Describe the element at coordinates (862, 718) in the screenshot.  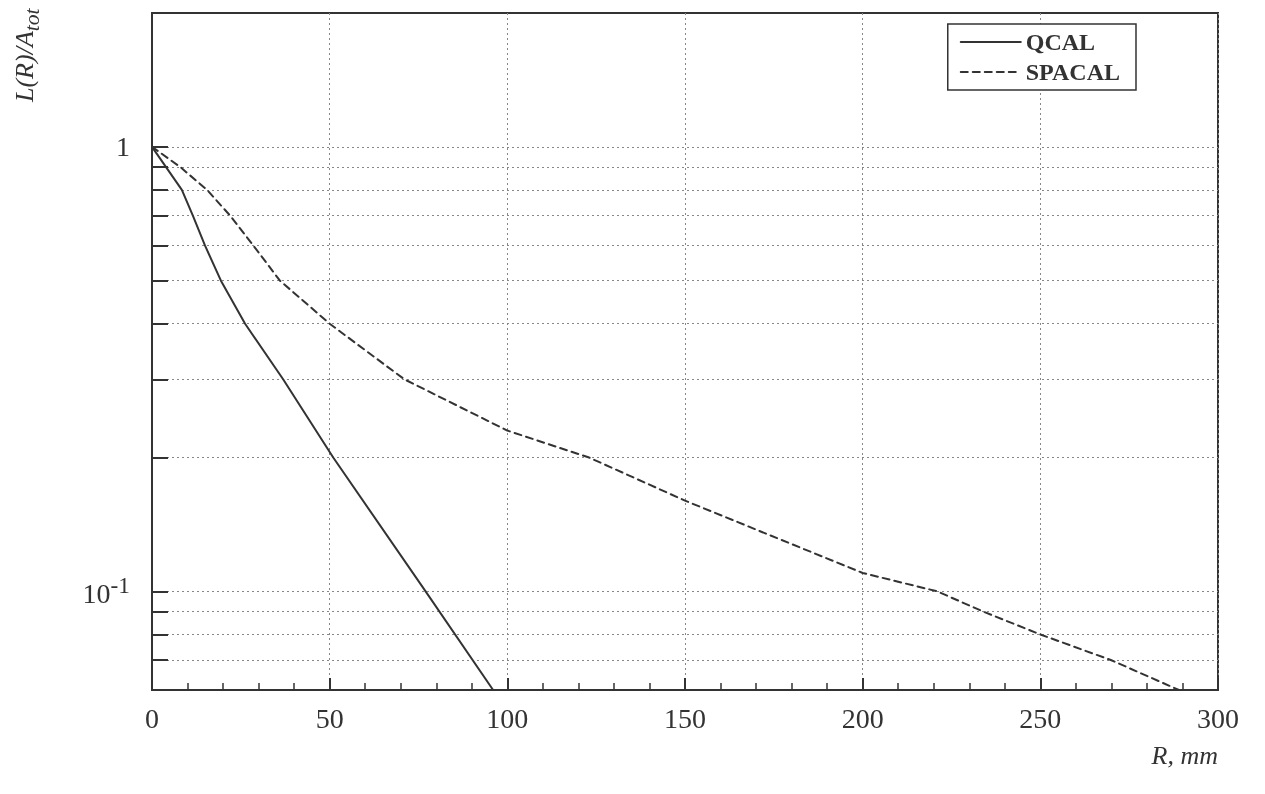
I see `x-tick-label: 200` at that location.